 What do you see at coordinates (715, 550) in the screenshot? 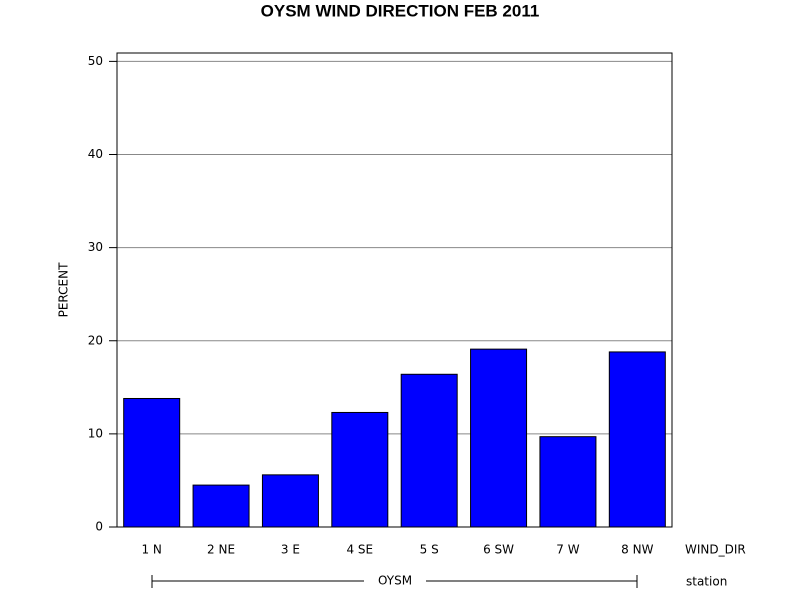
I see `x-axis-label: WIND_DIR` at bounding box center [715, 550].